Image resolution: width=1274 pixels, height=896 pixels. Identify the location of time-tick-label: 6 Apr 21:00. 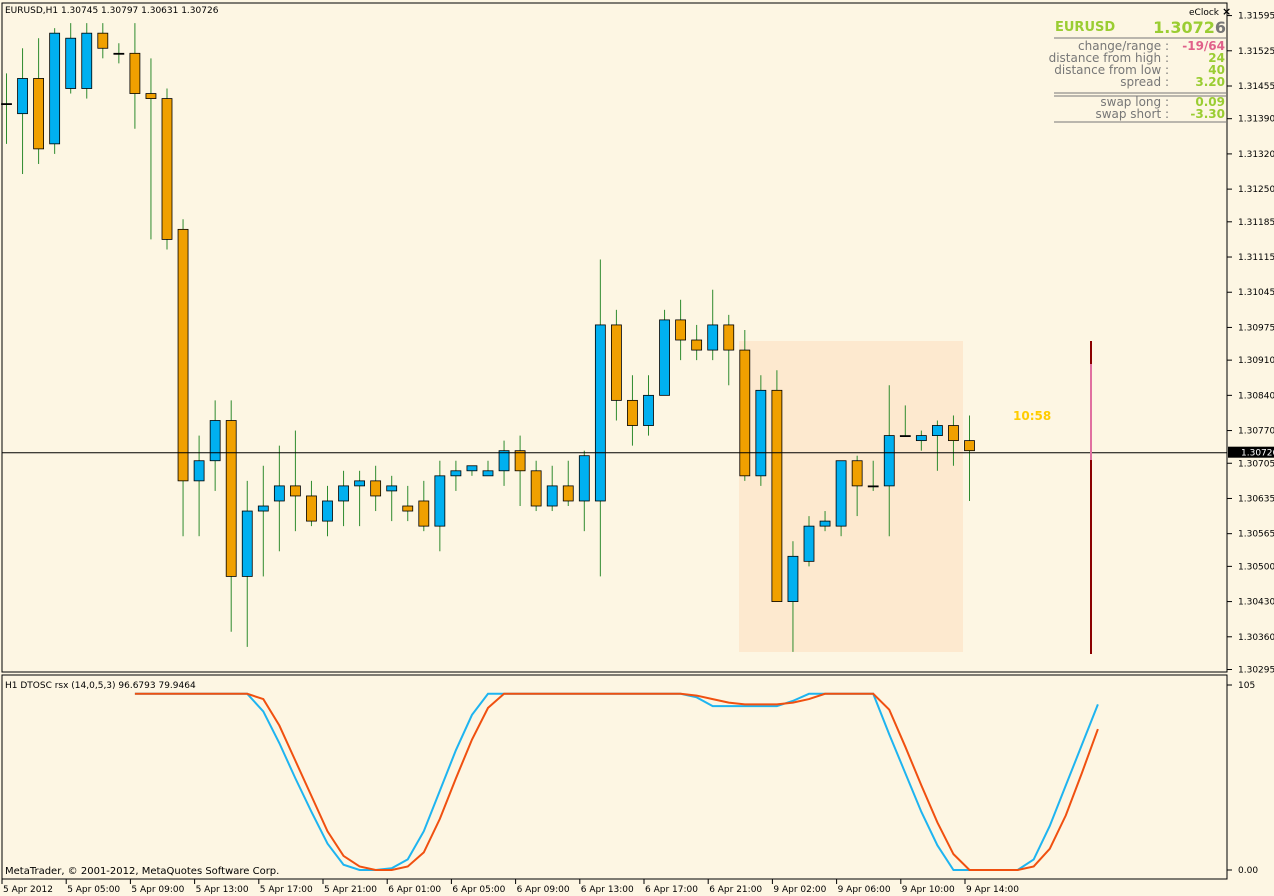
(735, 890).